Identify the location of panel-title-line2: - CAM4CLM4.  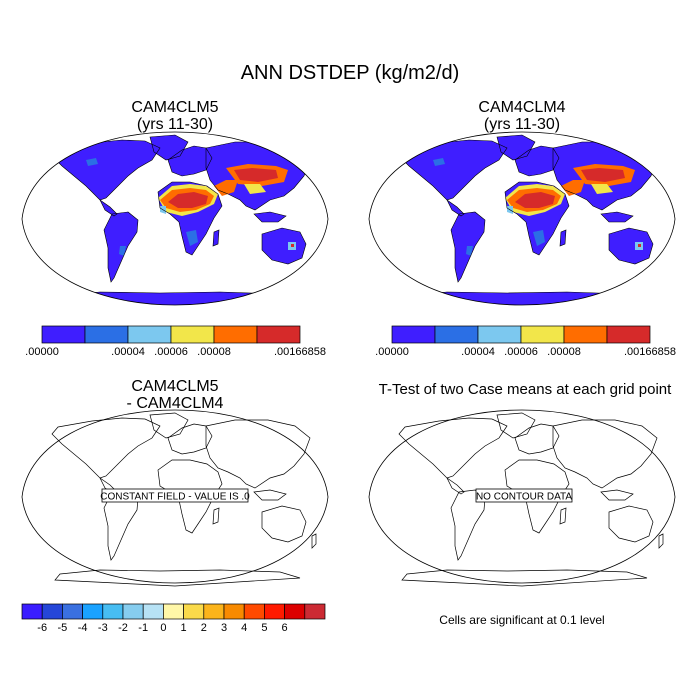
(175, 403).